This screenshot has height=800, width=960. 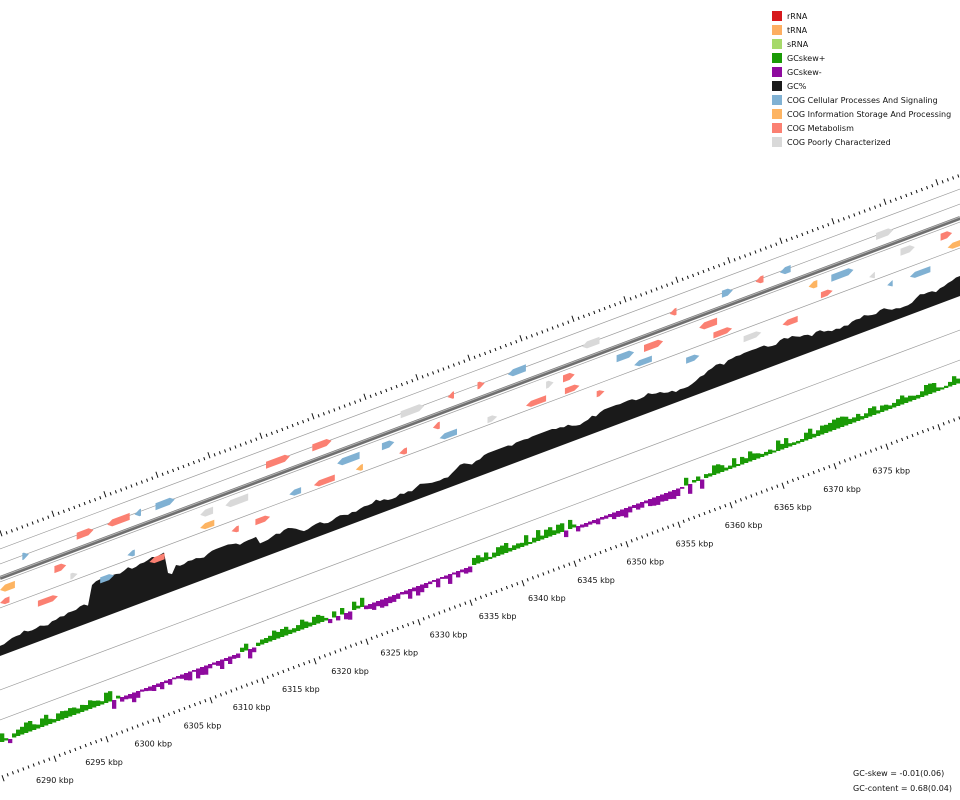 What do you see at coordinates (596, 580) in the screenshot?
I see `scale-label: 6345 kbp` at bounding box center [596, 580].